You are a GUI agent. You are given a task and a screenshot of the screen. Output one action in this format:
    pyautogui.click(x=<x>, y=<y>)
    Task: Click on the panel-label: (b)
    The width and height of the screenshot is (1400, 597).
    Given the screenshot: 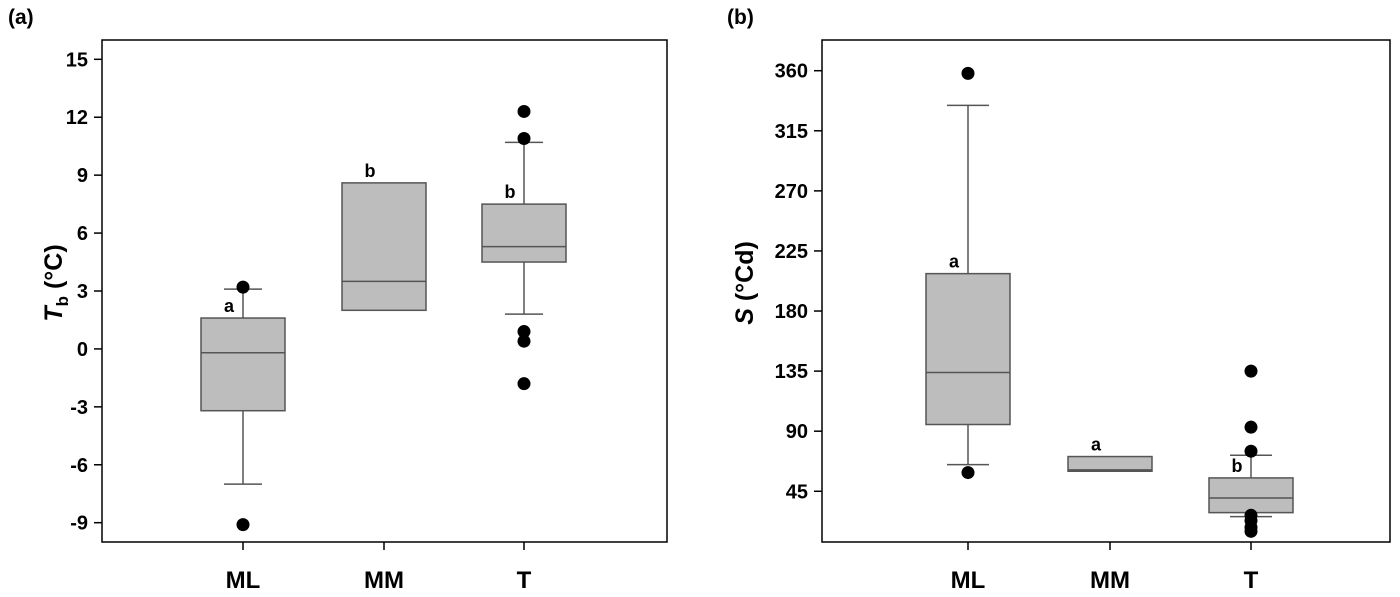 What is the action you would take?
    pyautogui.click(x=740, y=17)
    